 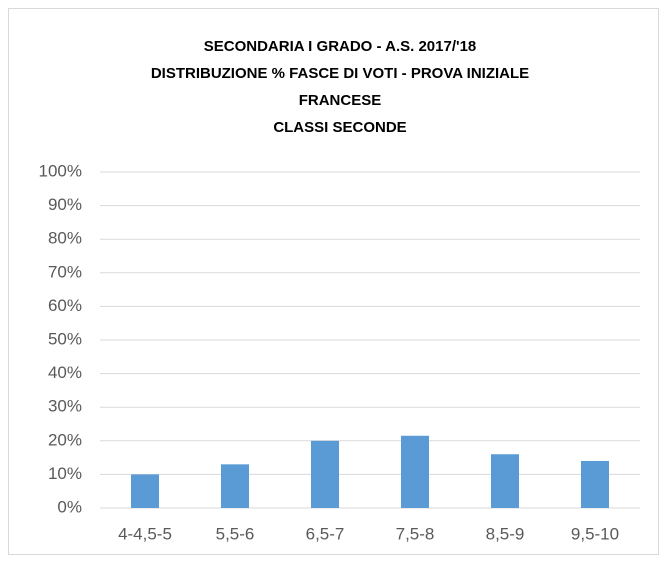 I want to click on x-tick-label: 5,5-6, so click(x=235, y=533).